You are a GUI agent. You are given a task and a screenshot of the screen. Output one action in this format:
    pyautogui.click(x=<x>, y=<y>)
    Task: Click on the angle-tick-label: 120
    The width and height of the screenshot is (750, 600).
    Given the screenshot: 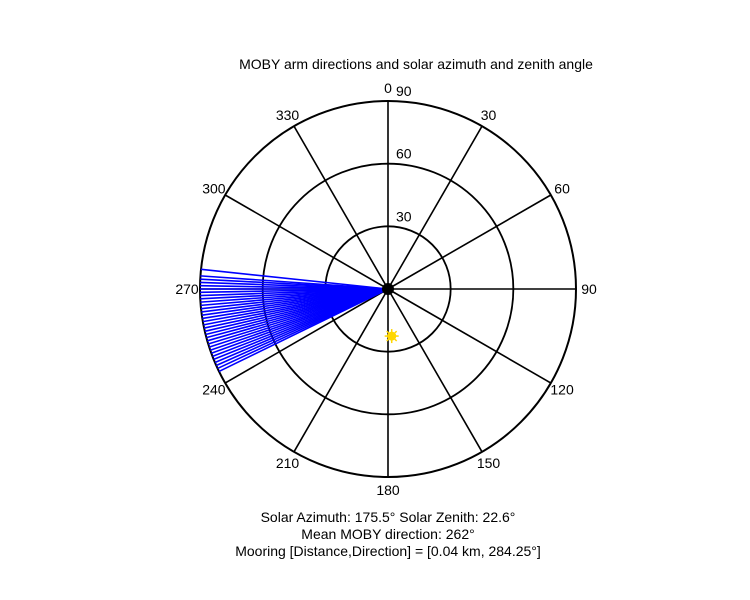 What is the action you would take?
    pyautogui.click(x=562, y=390)
    